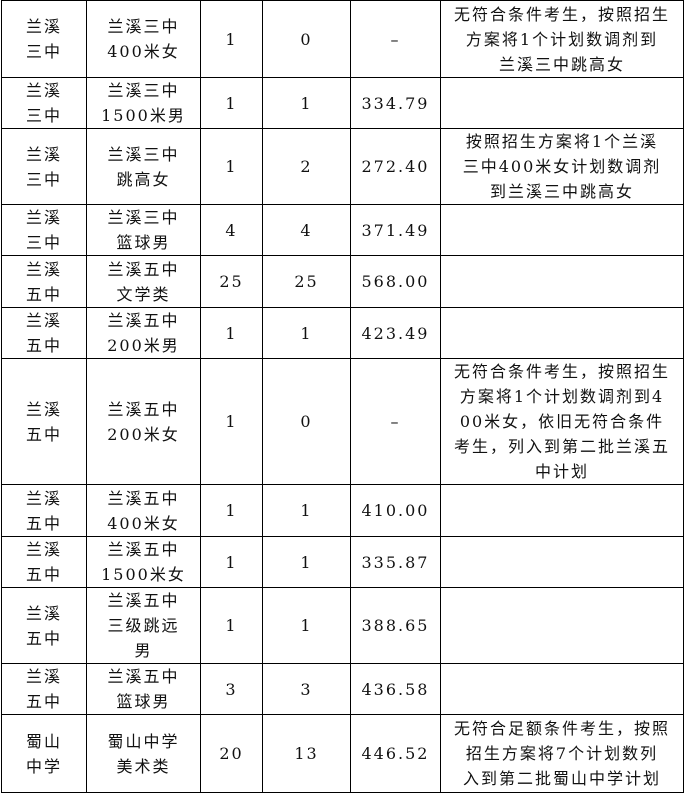  Describe the element at coordinates (231, 230) in the screenshot. I see `plan-count-cell: 4` at that location.